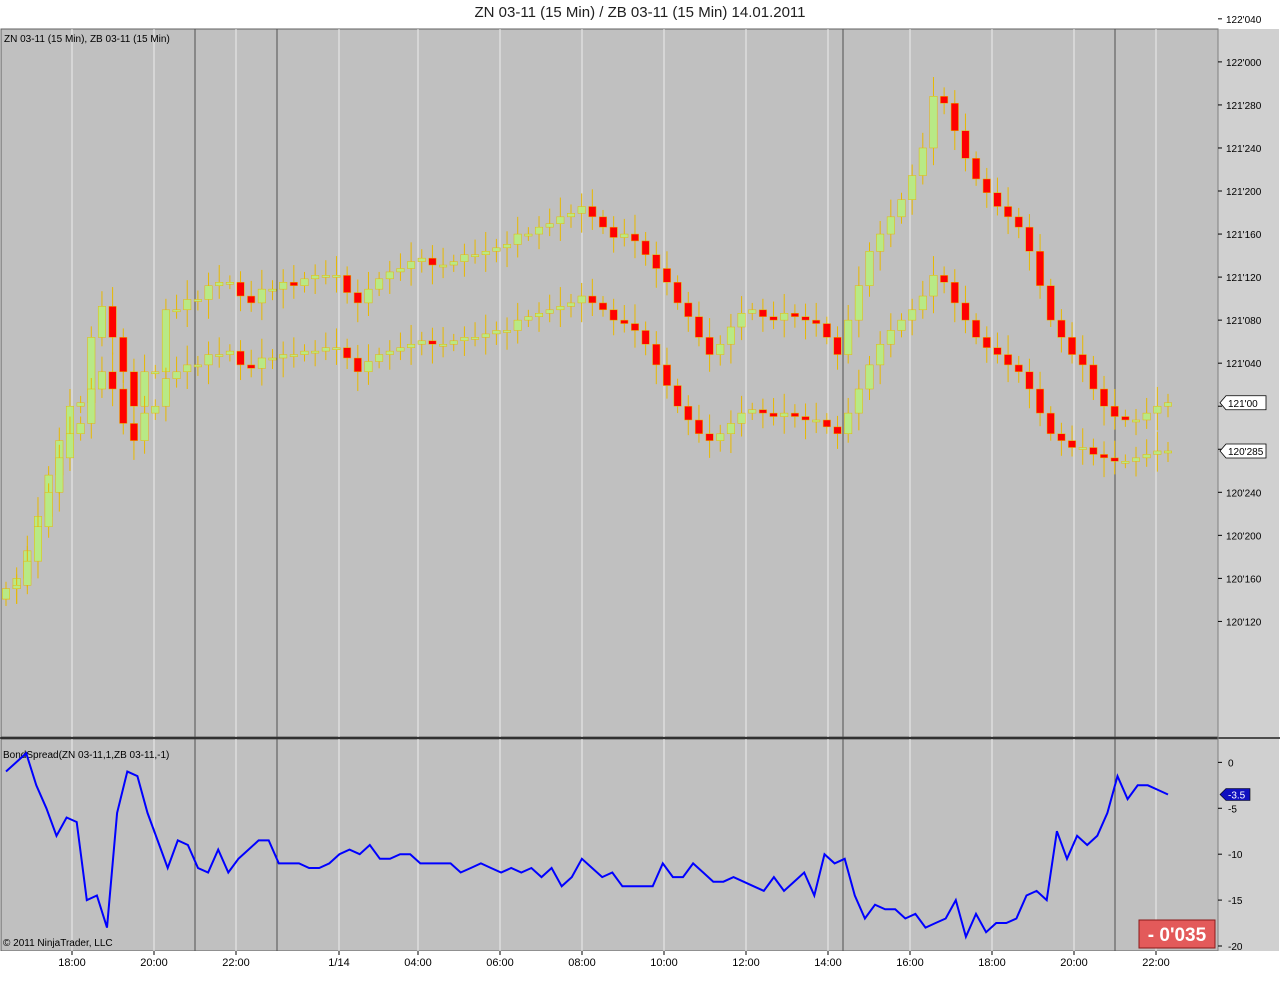 This screenshot has height=995, width=1280. What do you see at coordinates (1244, 106) in the screenshot?
I see `y-tick-label: 121'280` at bounding box center [1244, 106].